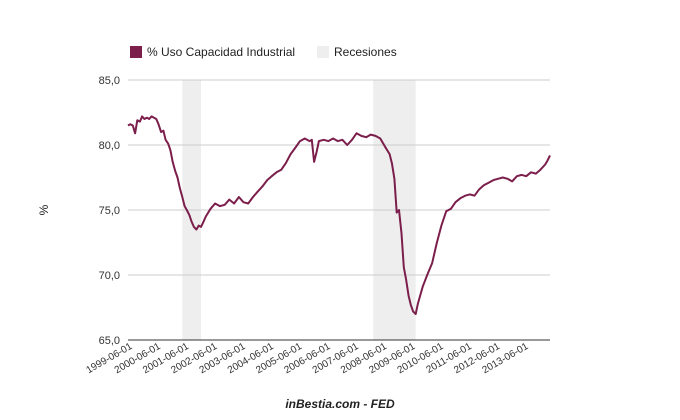 The image size is (680, 420). I want to click on y-tick-label: 85,0, so click(109, 81).